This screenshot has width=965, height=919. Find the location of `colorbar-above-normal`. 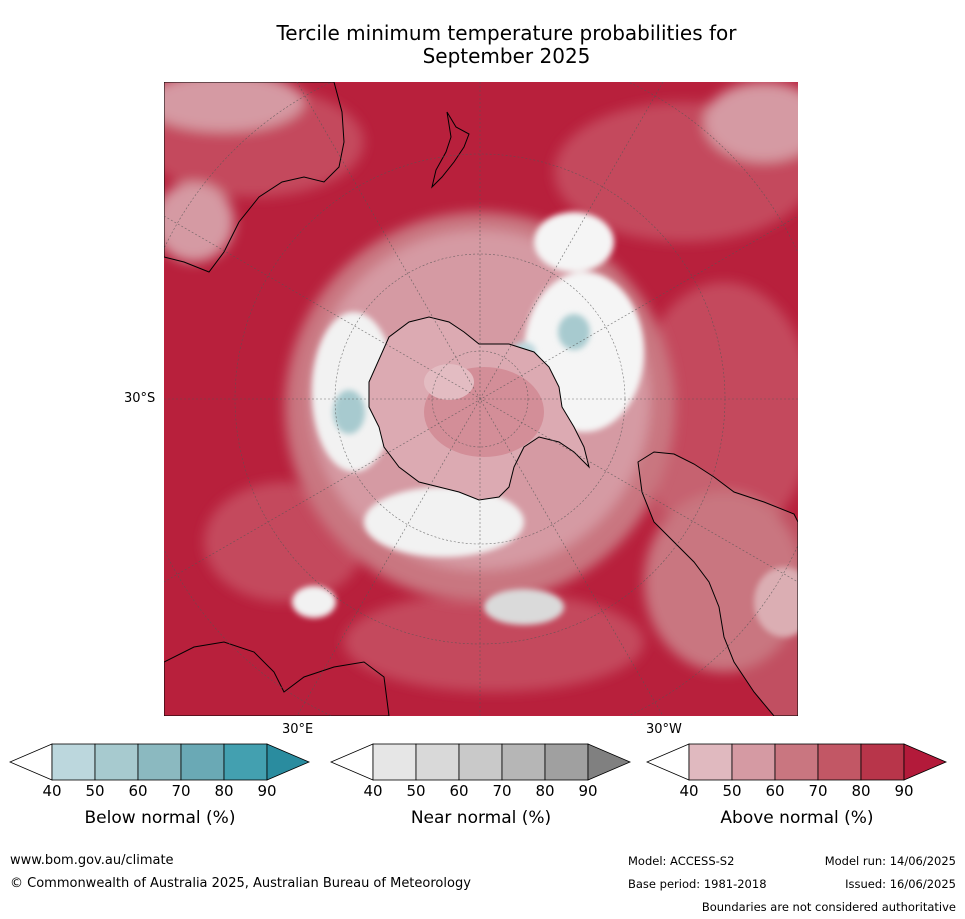

colorbar-above-normal is located at coordinates (796, 765).